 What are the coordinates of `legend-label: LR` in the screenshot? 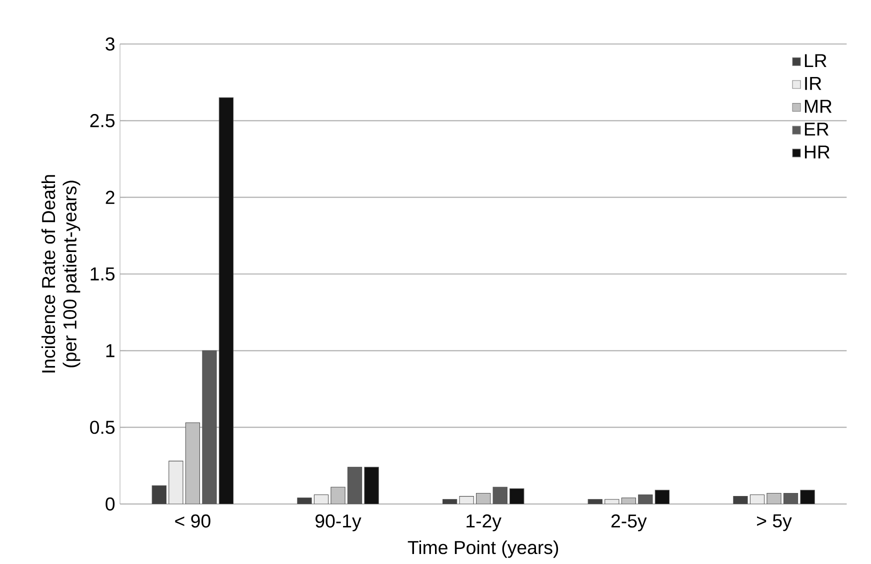 It's located at (815, 61).